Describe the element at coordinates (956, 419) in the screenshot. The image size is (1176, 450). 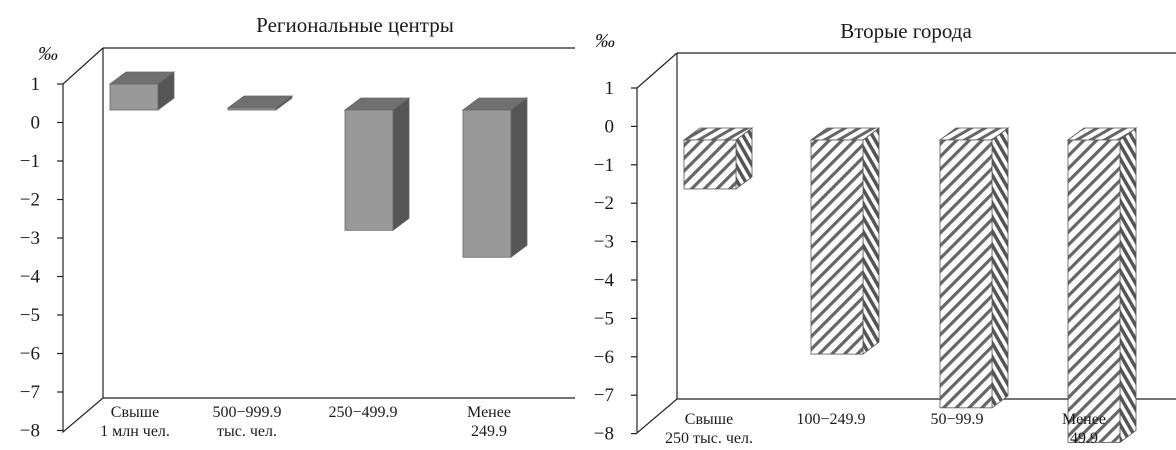
I see `x-category-label: 50−99.9` at that location.